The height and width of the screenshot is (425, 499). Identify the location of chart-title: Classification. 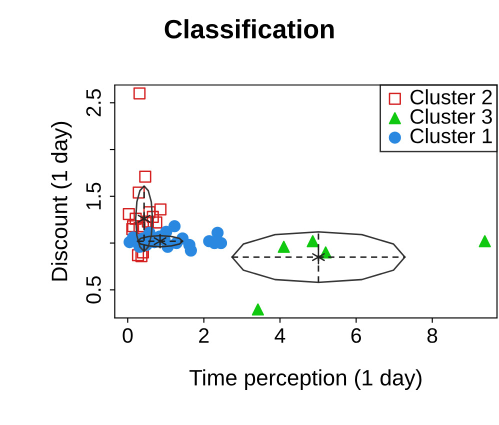
(249, 29).